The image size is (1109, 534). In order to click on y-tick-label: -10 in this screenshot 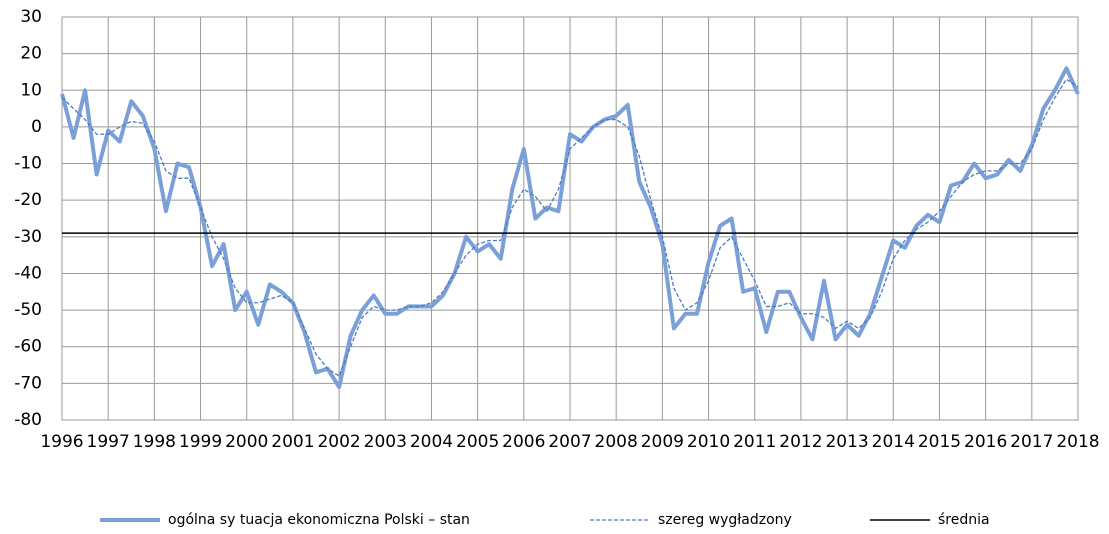, I will do `click(28, 164)`.